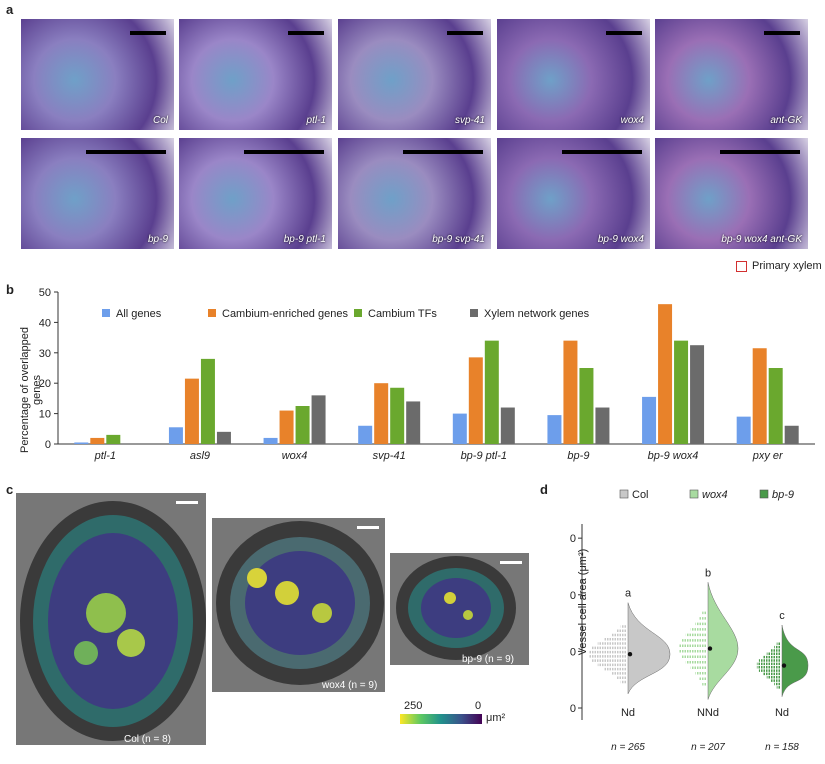 Image resolution: width=825 pixels, height=764 pixels. I want to click on primary-xylem-legend-label: Primary xylem, so click(787, 266).